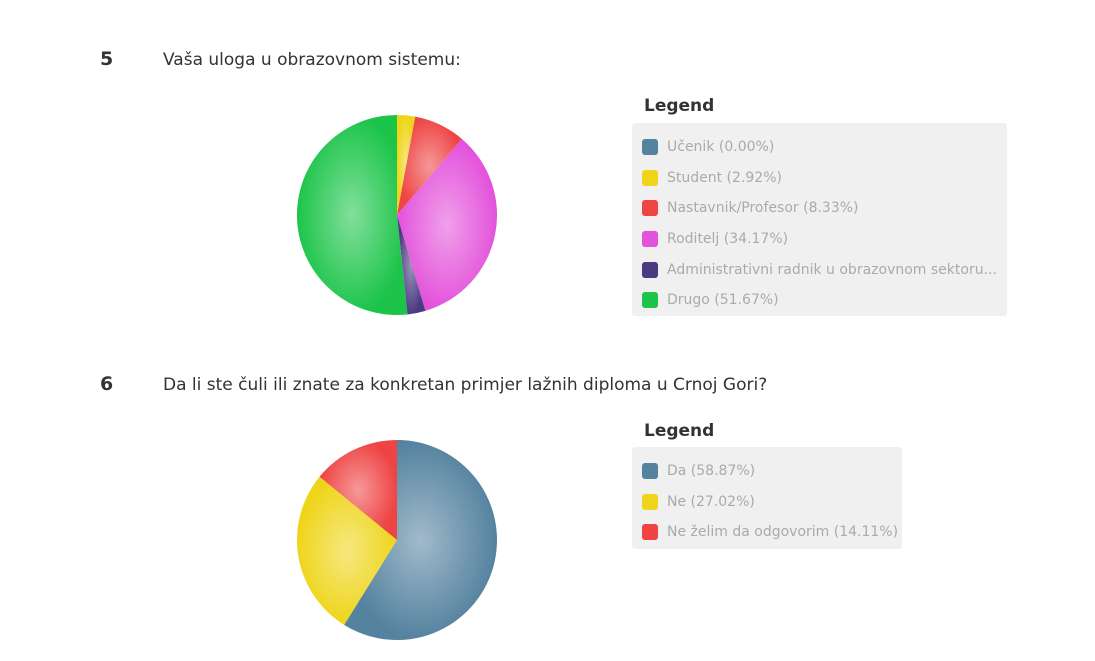  I want to click on legend-label: Student (2.92%), so click(724, 177).